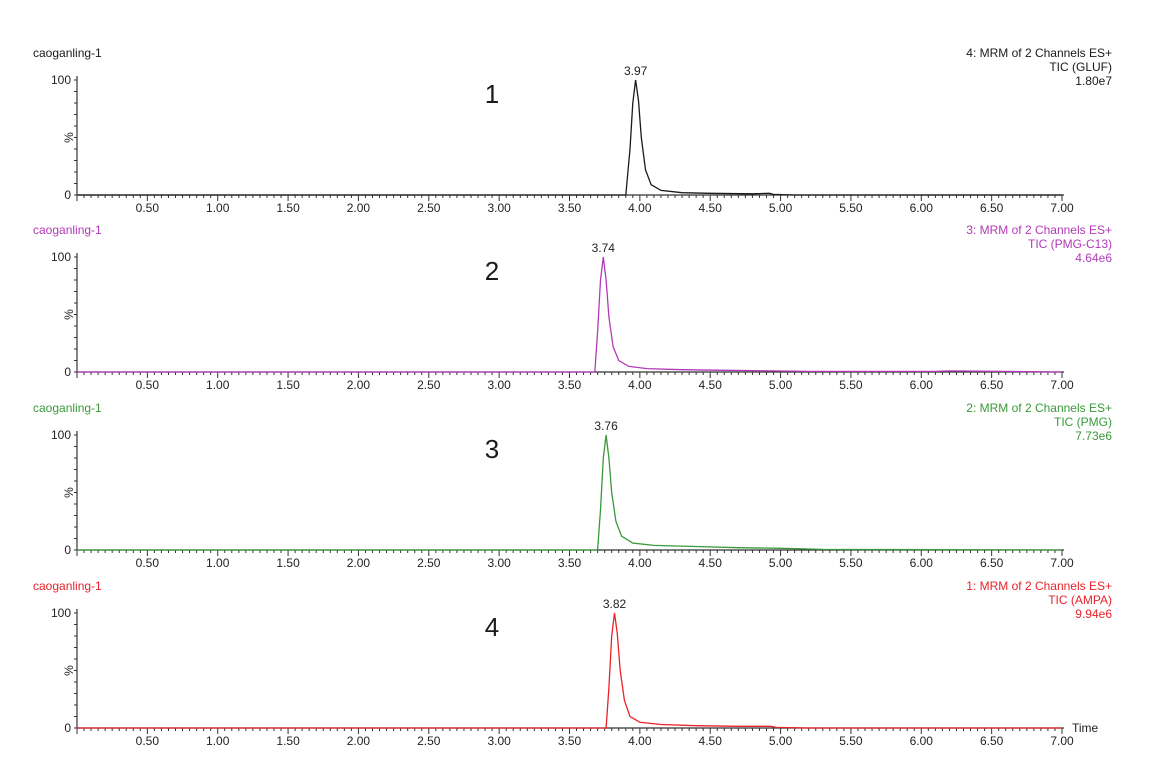  What do you see at coordinates (604, 248) in the screenshot?
I see `peak-label: 3.74` at bounding box center [604, 248].